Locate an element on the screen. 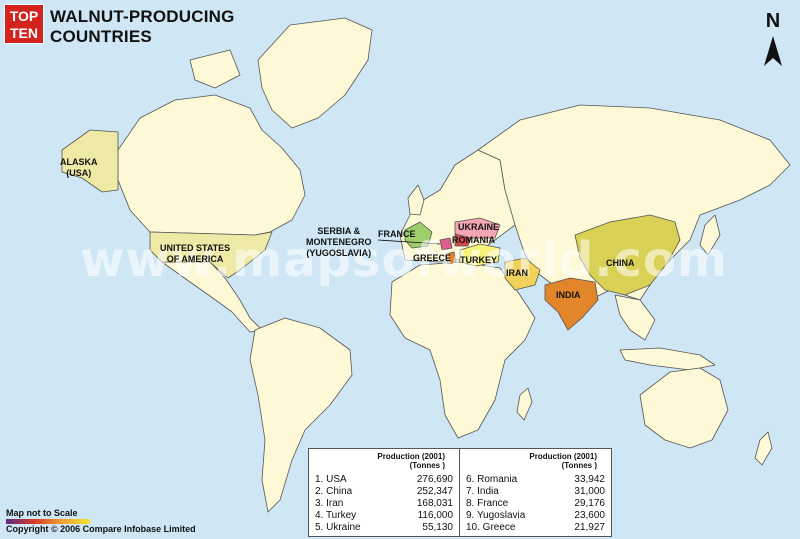 Image resolution: width=800 pixels, height=539 pixels. top-ten-badge: TOP TEN is located at coordinates (24, 24).